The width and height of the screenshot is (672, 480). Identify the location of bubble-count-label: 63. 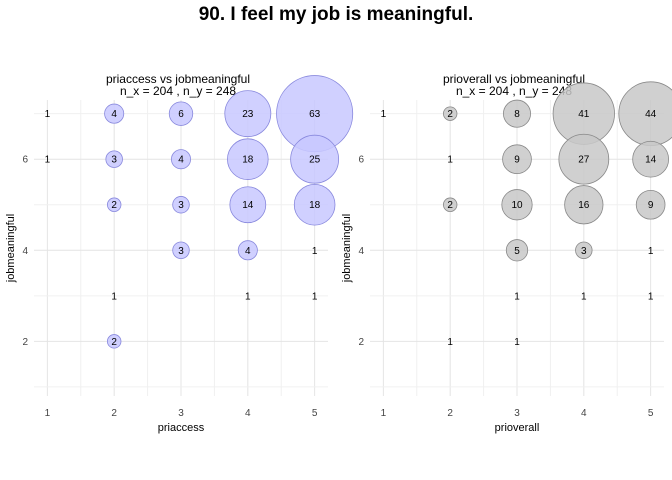
(315, 114).